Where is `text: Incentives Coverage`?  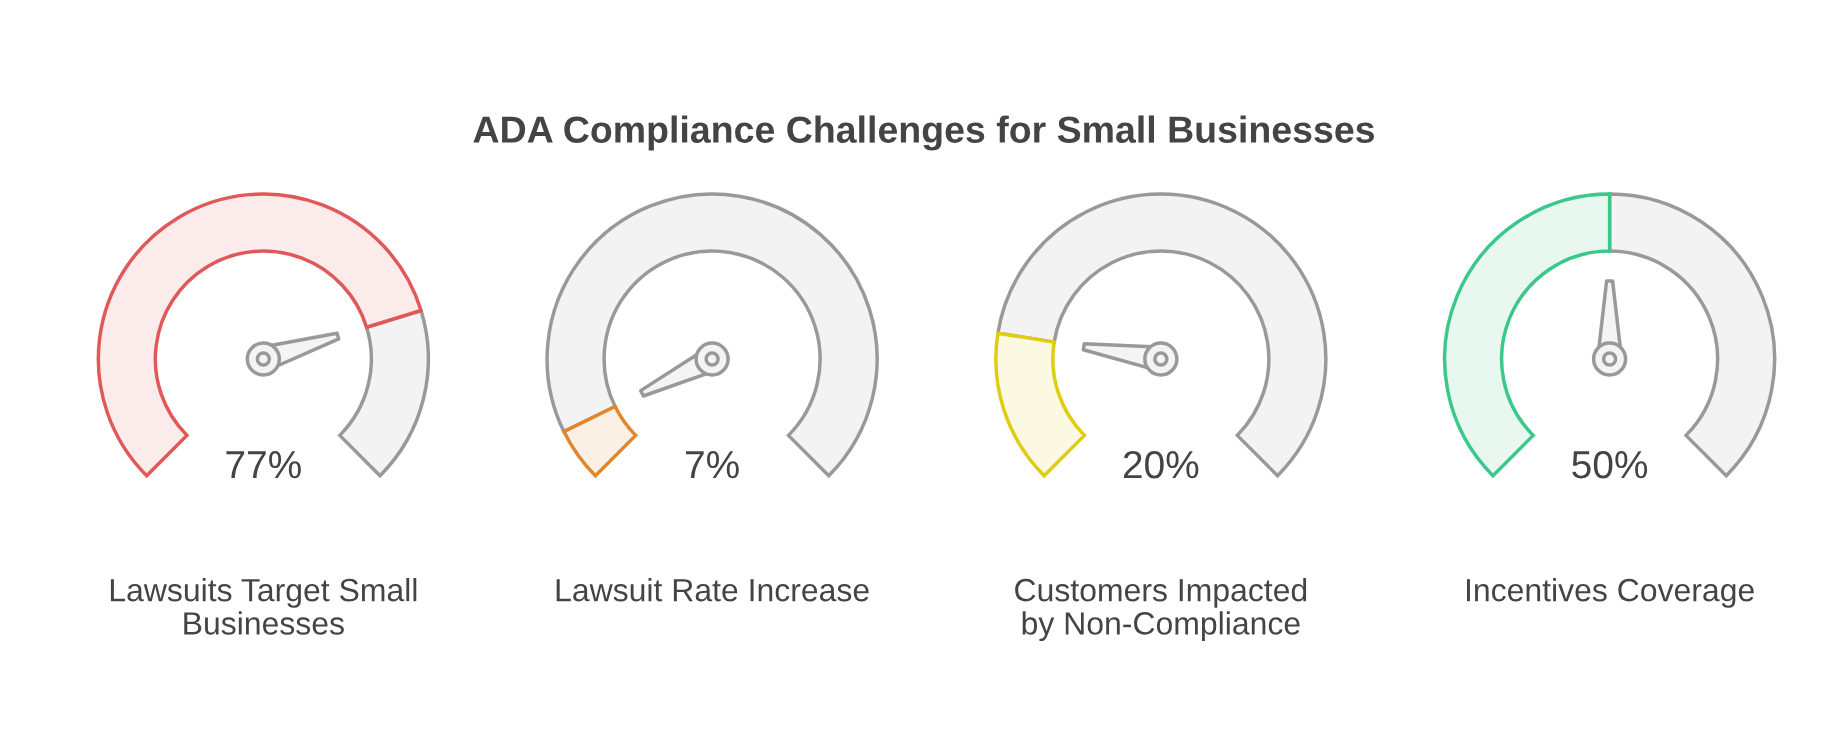
text: Incentives Coverage is located at coordinates (1610, 593).